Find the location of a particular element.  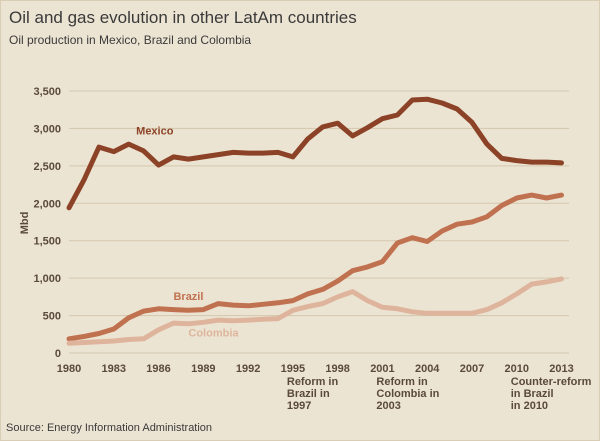

y-tick-label: 2,000 is located at coordinates (47, 204).